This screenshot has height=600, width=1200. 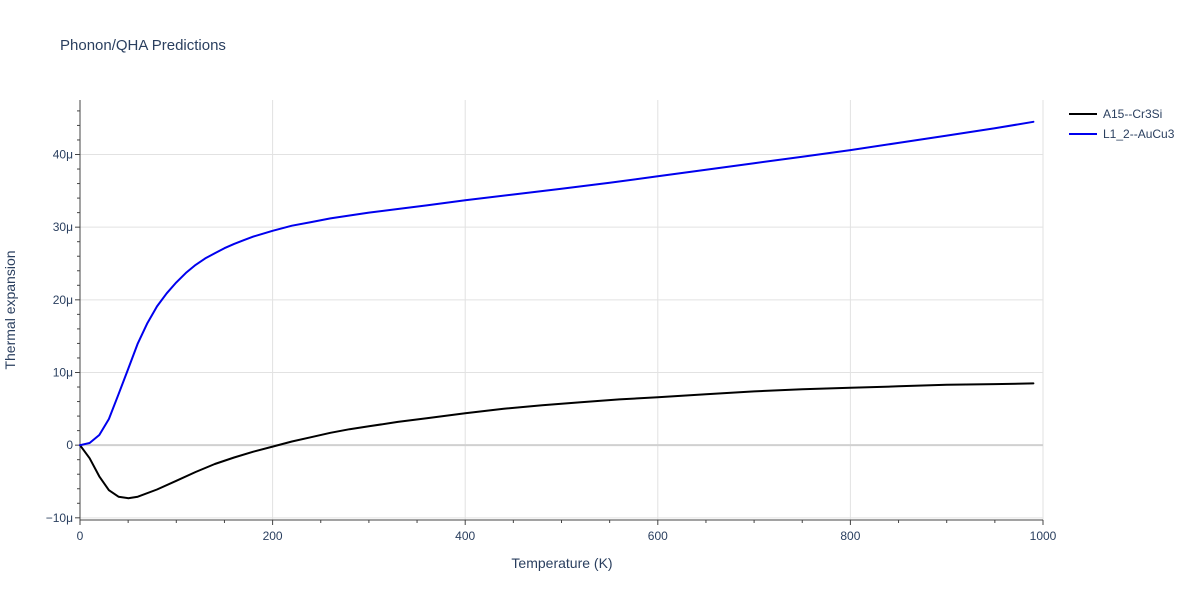 What do you see at coordinates (143, 45) in the screenshot?
I see `chart-title: Phonon/QHA Predictions` at bounding box center [143, 45].